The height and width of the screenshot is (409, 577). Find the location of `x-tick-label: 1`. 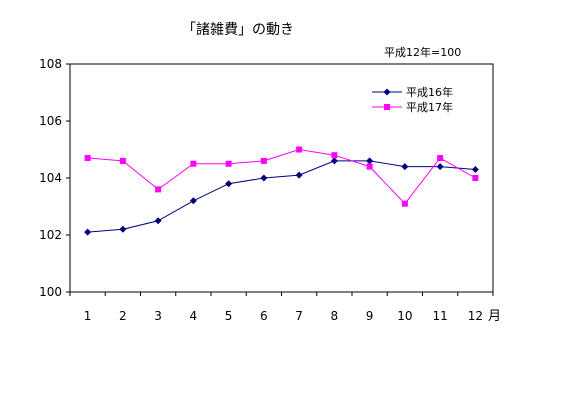

x-tick-label: 1 is located at coordinates (88, 316).